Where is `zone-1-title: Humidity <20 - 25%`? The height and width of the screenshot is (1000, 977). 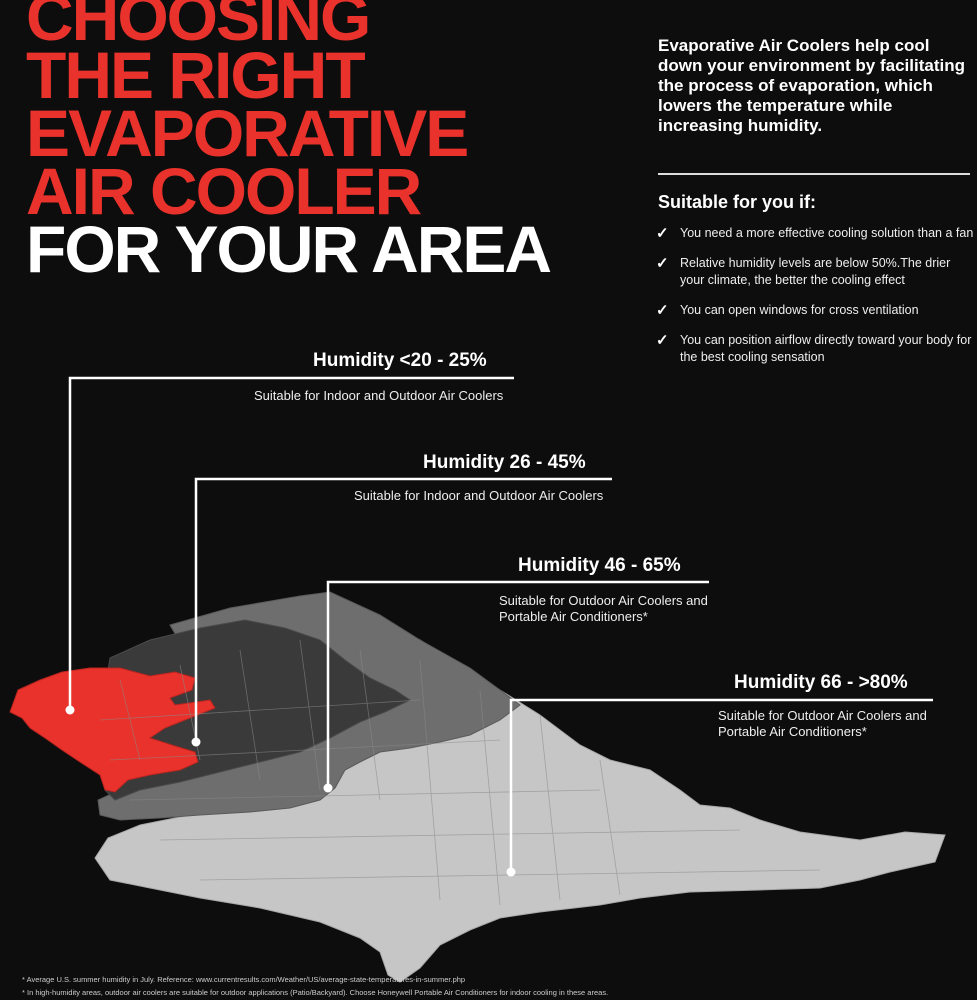
zone-1-title: Humidity <20 - 25% is located at coordinates (400, 360).